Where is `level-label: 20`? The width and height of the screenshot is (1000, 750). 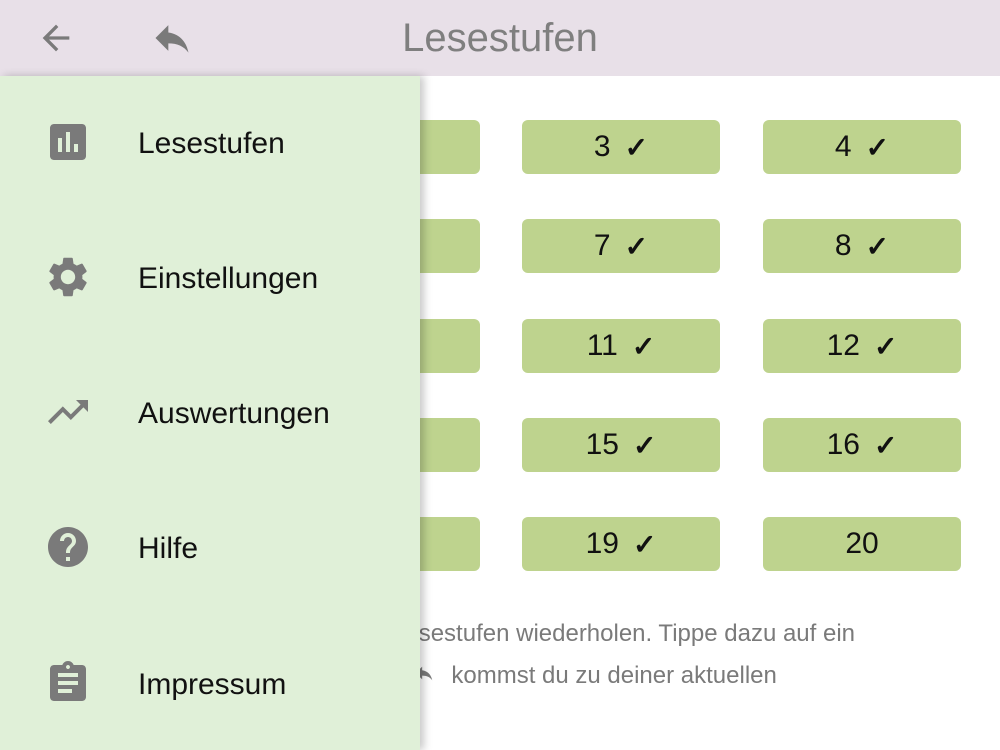
level-label: 20 is located at coordinates (862, 543).